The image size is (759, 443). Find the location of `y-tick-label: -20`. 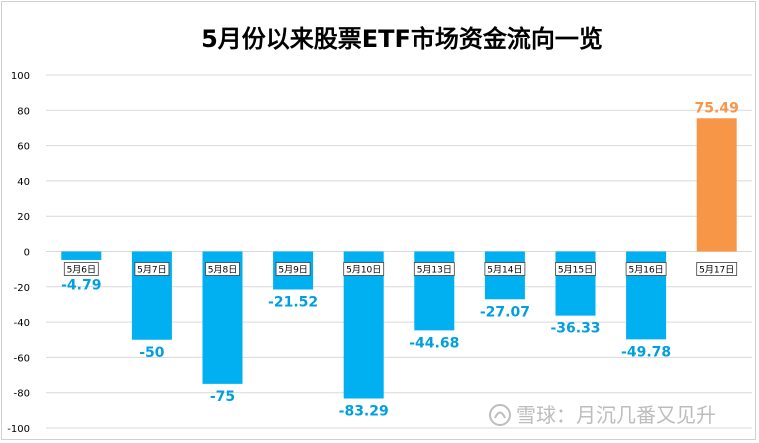

y-tick-label: -20 is located at coordinates (22, 288).